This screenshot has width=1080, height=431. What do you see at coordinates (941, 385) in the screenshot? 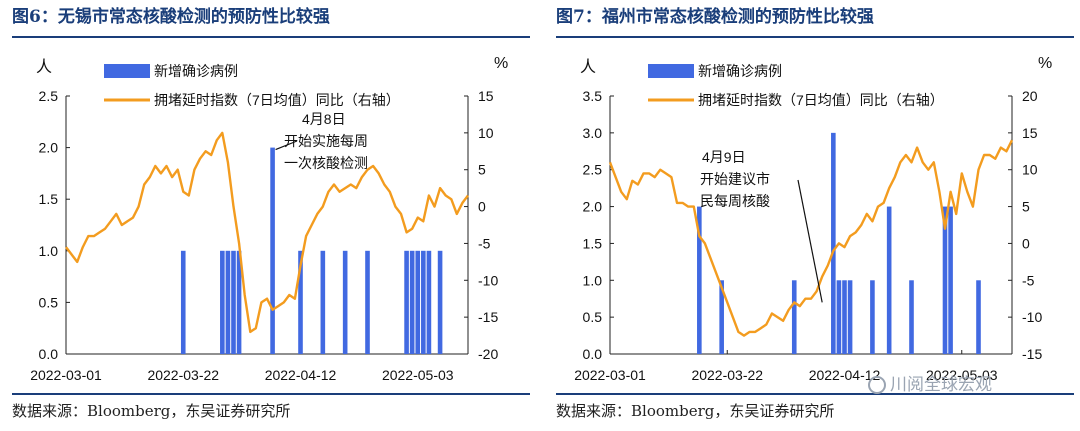
I see `watermark-text: 川阅全球宏观` at bounding box center [941, 385].